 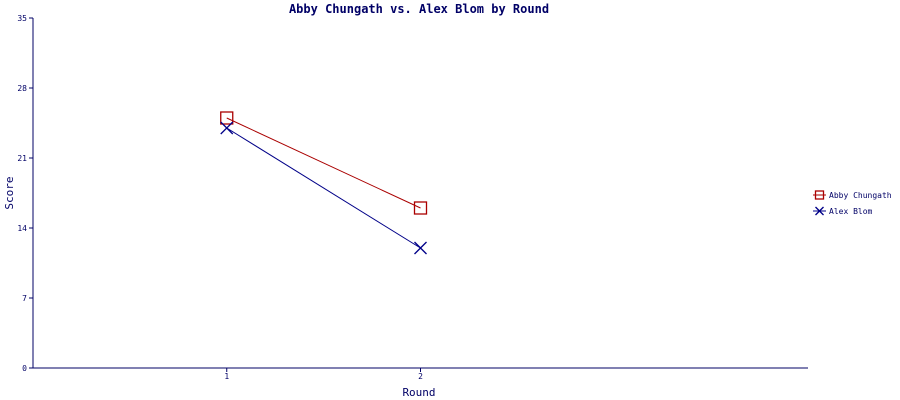 What do you see at coordinates (22, 158) in the screenshot?
I see `y-tick-label: 21` at bounding box center [22, 158].